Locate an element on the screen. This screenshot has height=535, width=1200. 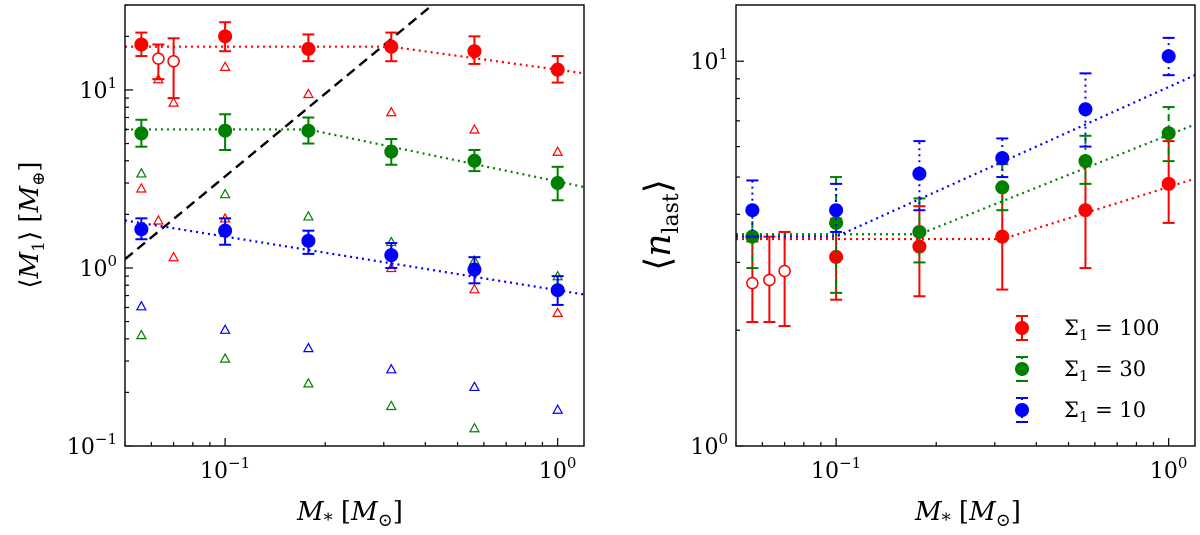
left-y-tick-exp: 0 is located at coordinates (112, 261).